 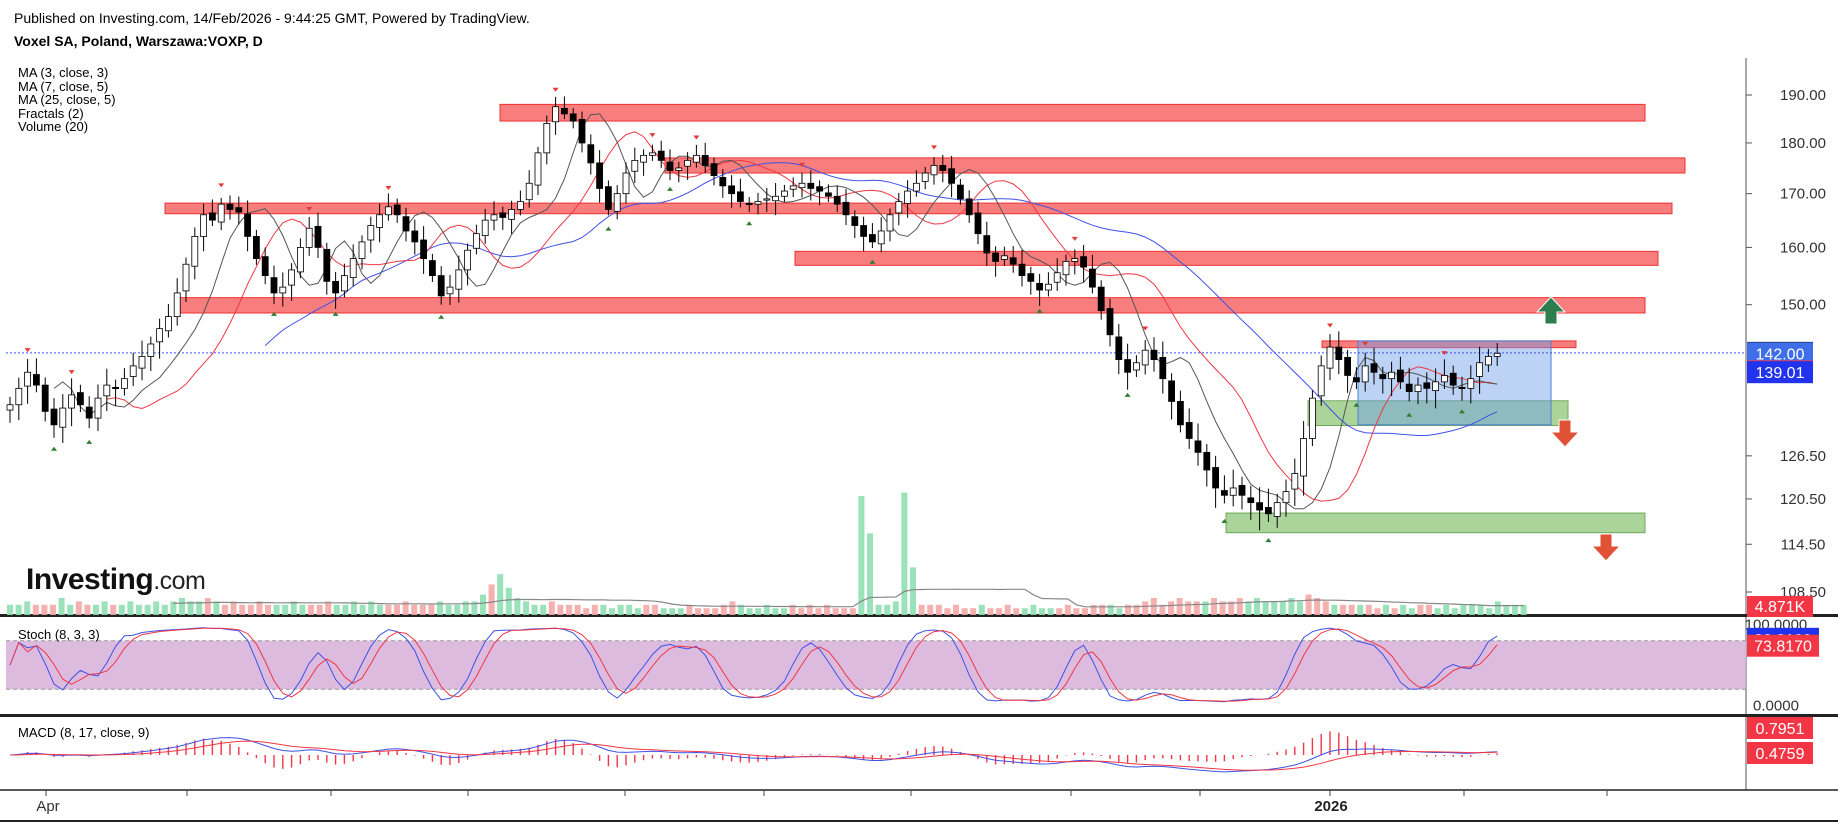 I want to click on macd-value-badge, so click(x=1780, y=753).